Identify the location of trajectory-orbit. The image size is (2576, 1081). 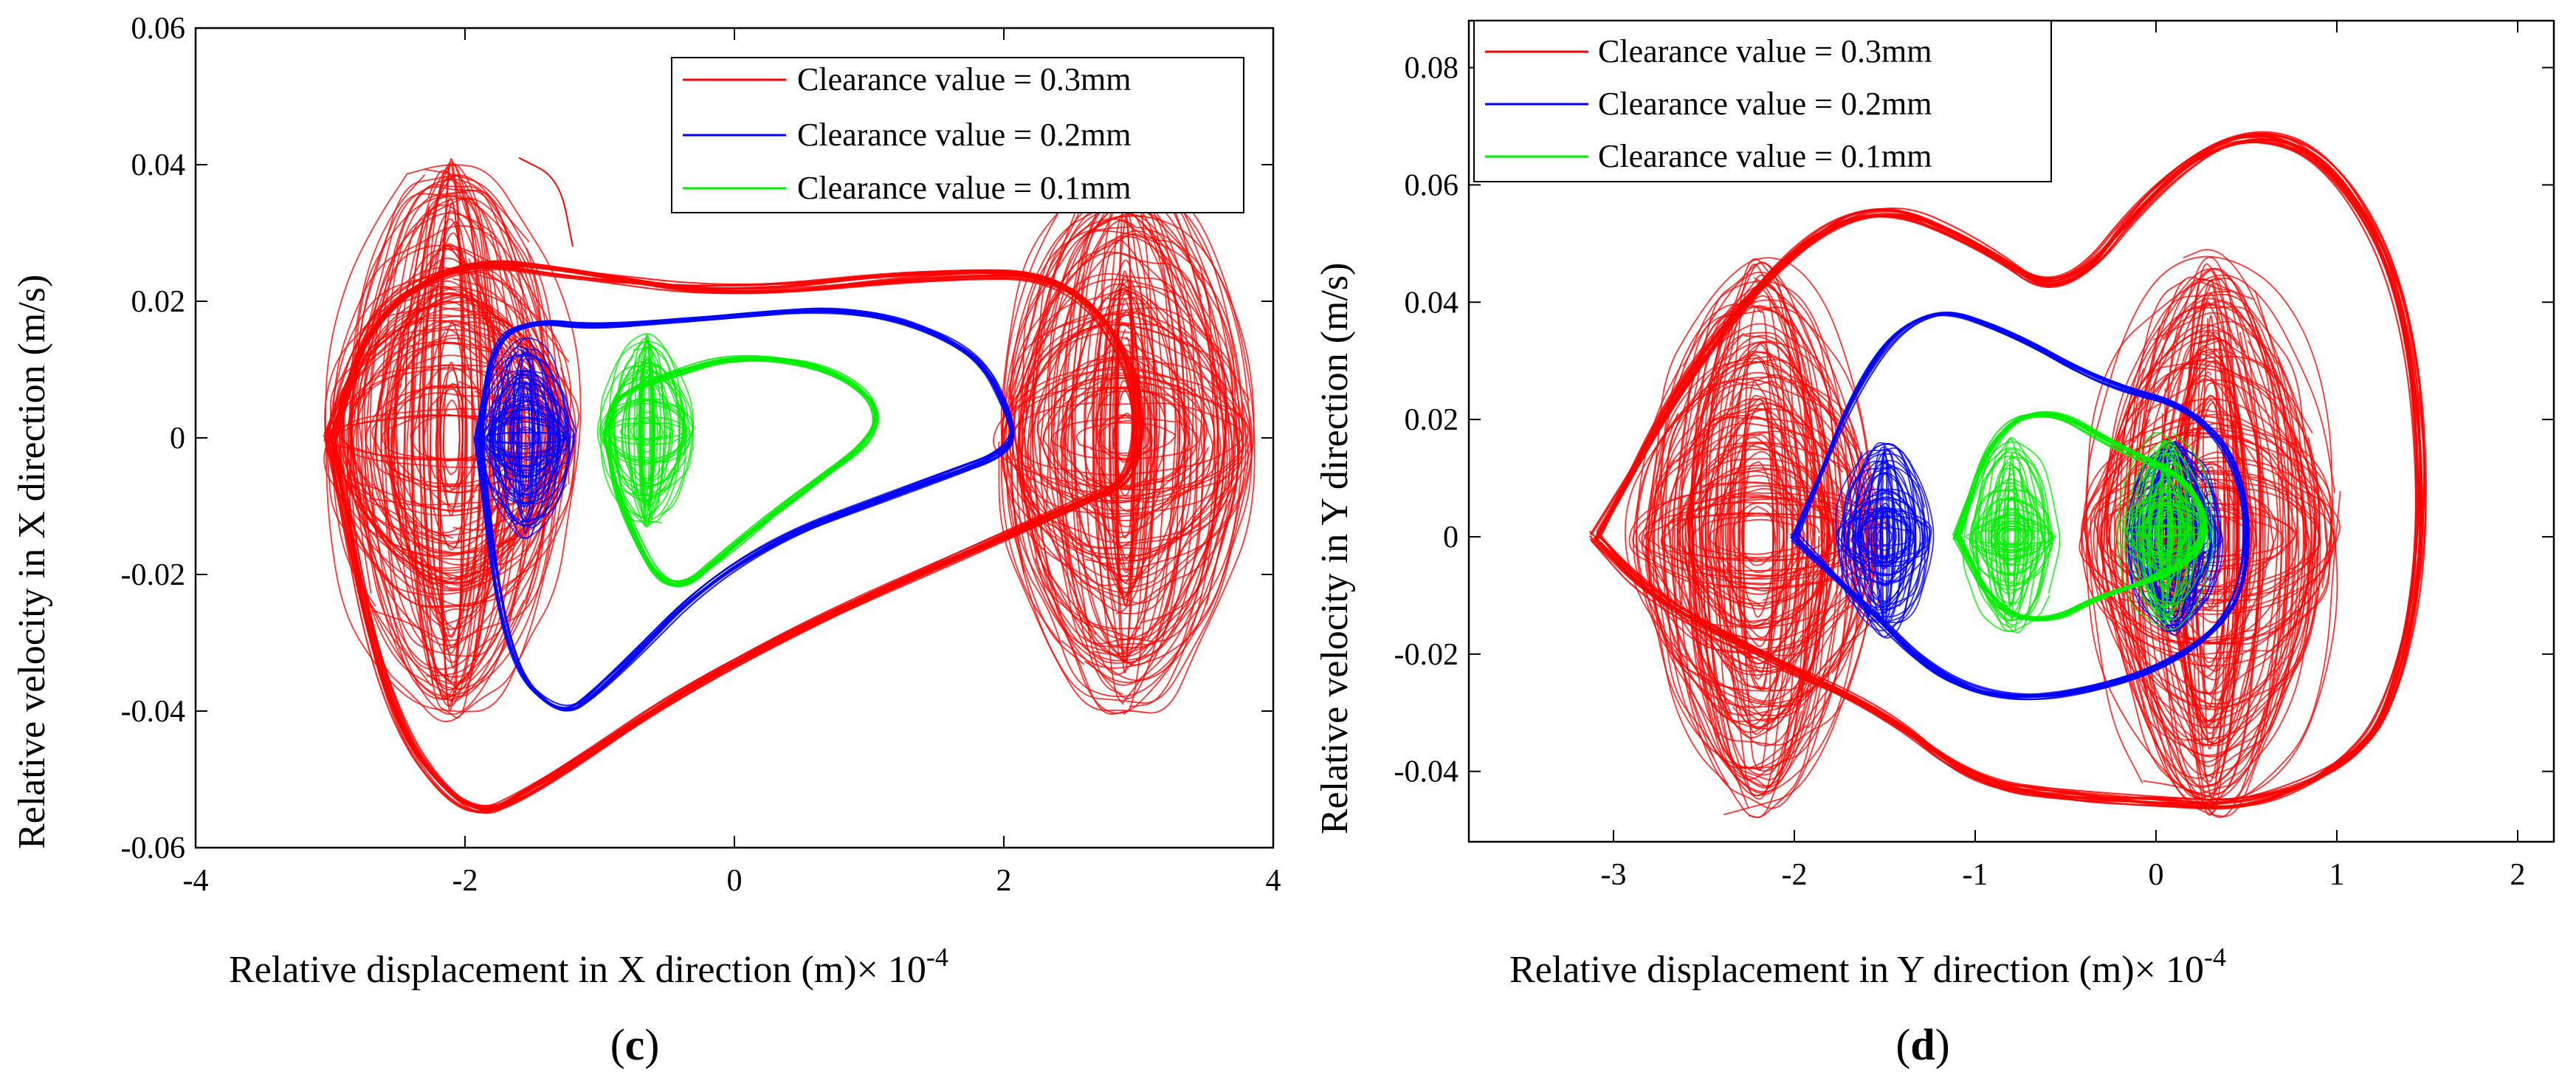
(2022, 505).